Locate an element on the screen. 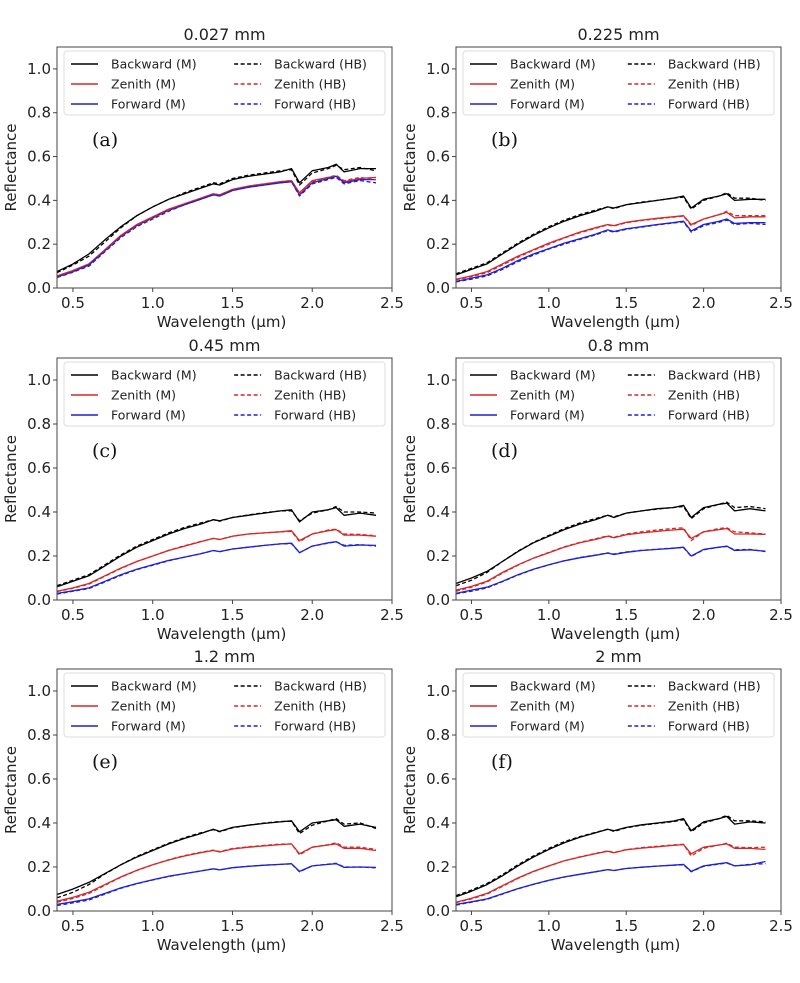 The image size is (800, 983). chart-title: 0.225 mm is located at coordinates (618, 34).